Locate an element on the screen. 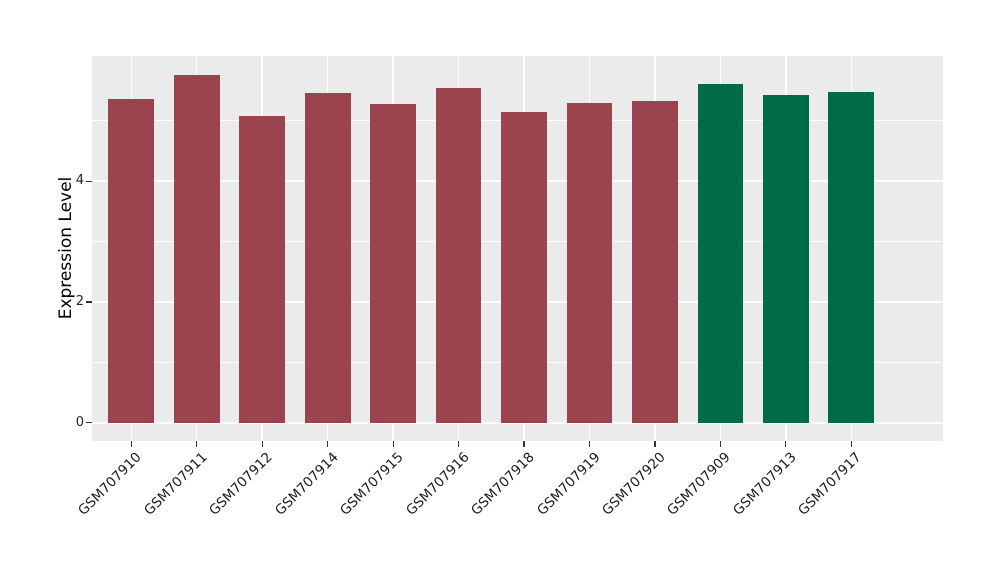 The width and height of the screenshot is (1000, 580). x-tick-label: GSM707919 is located at coordinates (568, 484).